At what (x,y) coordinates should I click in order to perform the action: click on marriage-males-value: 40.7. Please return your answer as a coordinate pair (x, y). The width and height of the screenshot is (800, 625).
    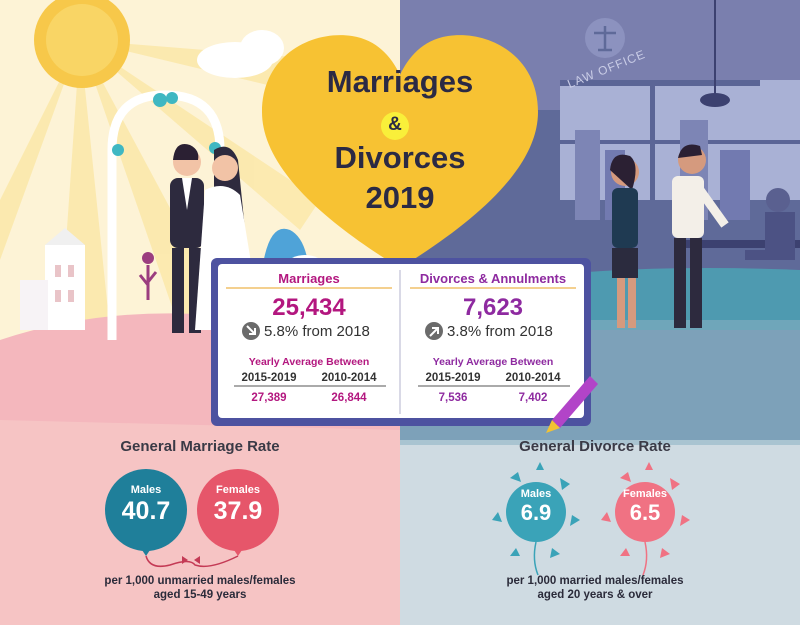
    Looking at the image, I should click on (146, 511).